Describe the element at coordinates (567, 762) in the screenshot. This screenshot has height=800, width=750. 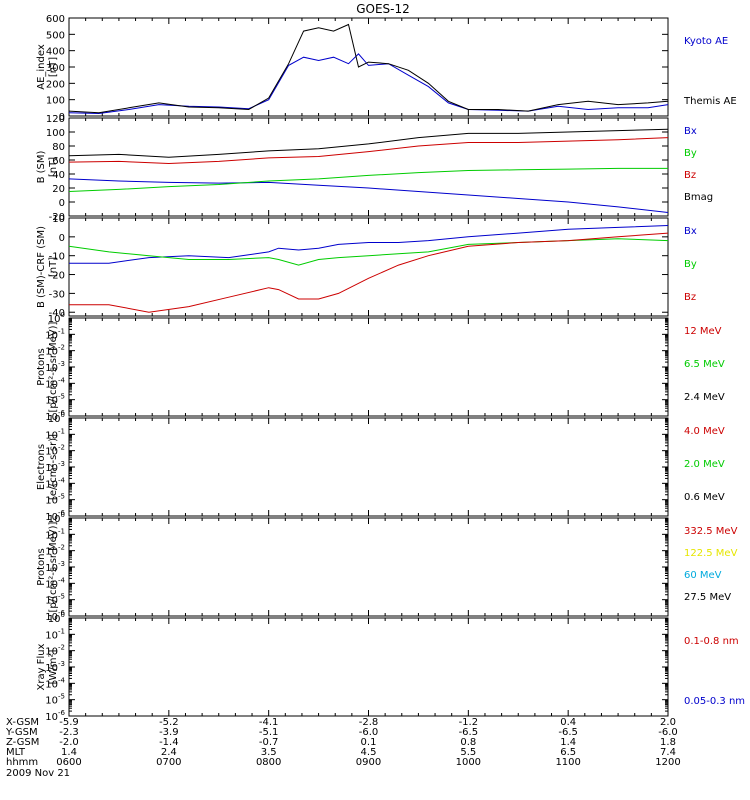
I see `orbit-value: 1100` at that location.